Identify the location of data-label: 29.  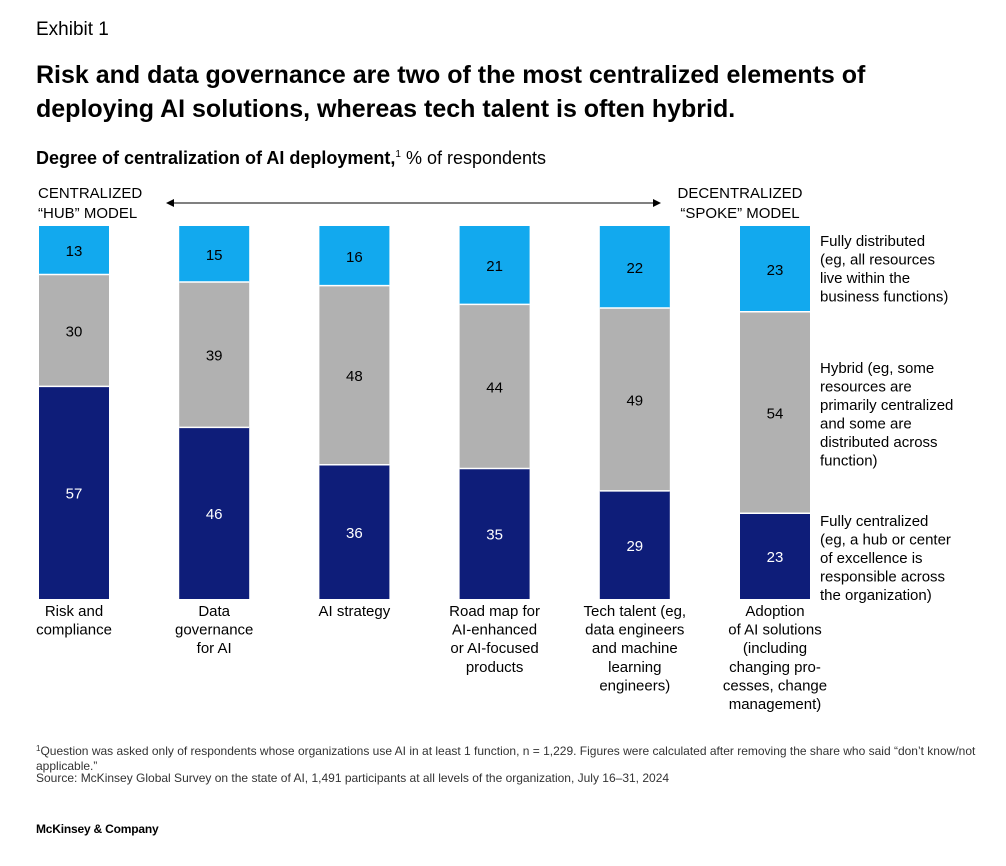
(634, 546).